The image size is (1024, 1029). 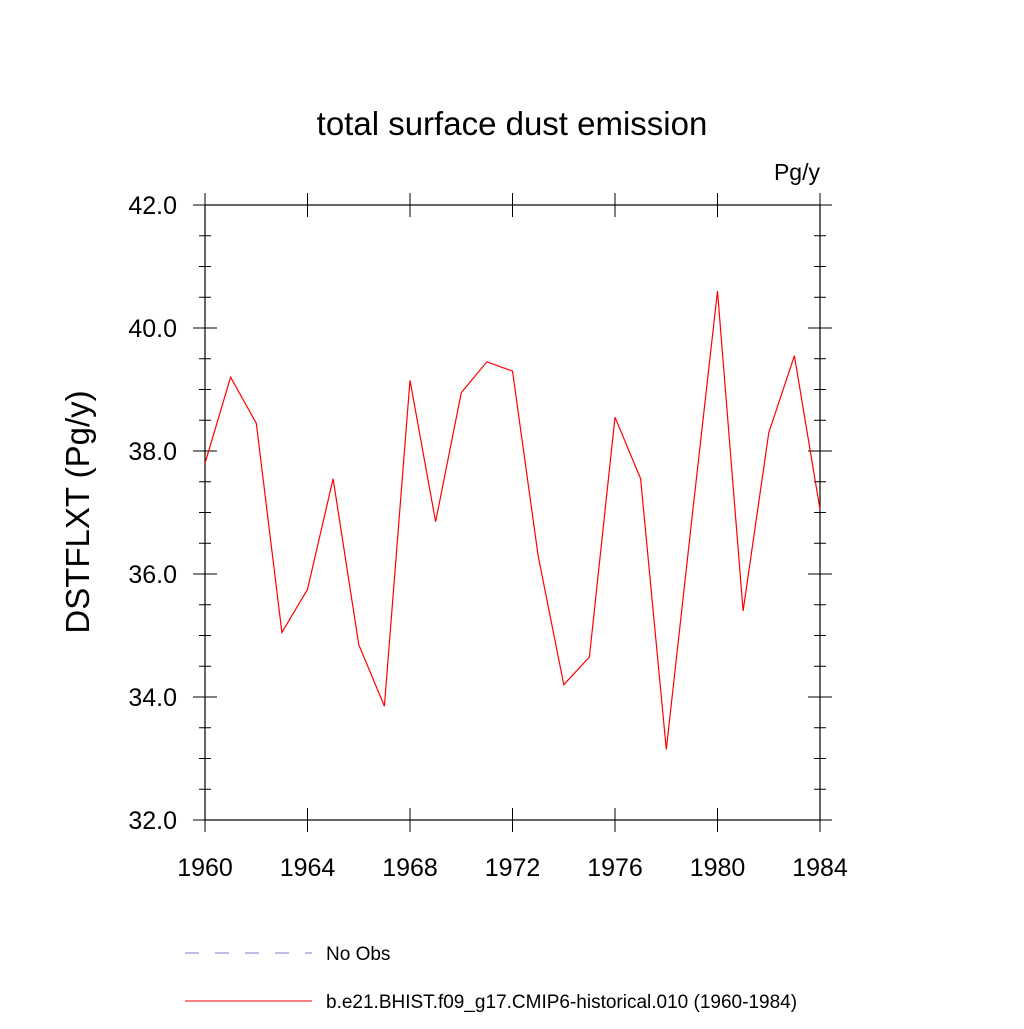 I want to click on y-tick-label: 42.0, so click(x=152, y=206).